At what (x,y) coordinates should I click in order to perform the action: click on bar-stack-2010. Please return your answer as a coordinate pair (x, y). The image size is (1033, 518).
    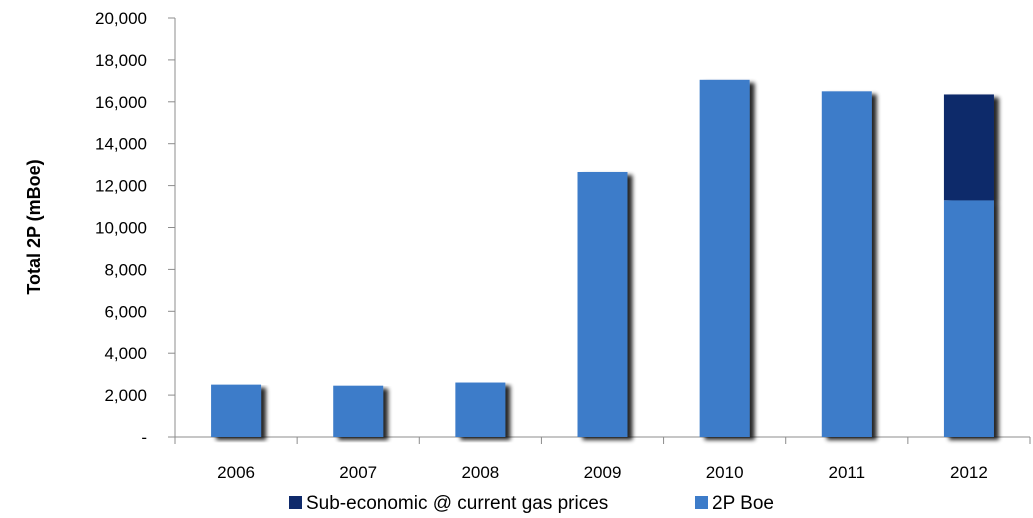
    Looking at the image, I should click on (724, 258).